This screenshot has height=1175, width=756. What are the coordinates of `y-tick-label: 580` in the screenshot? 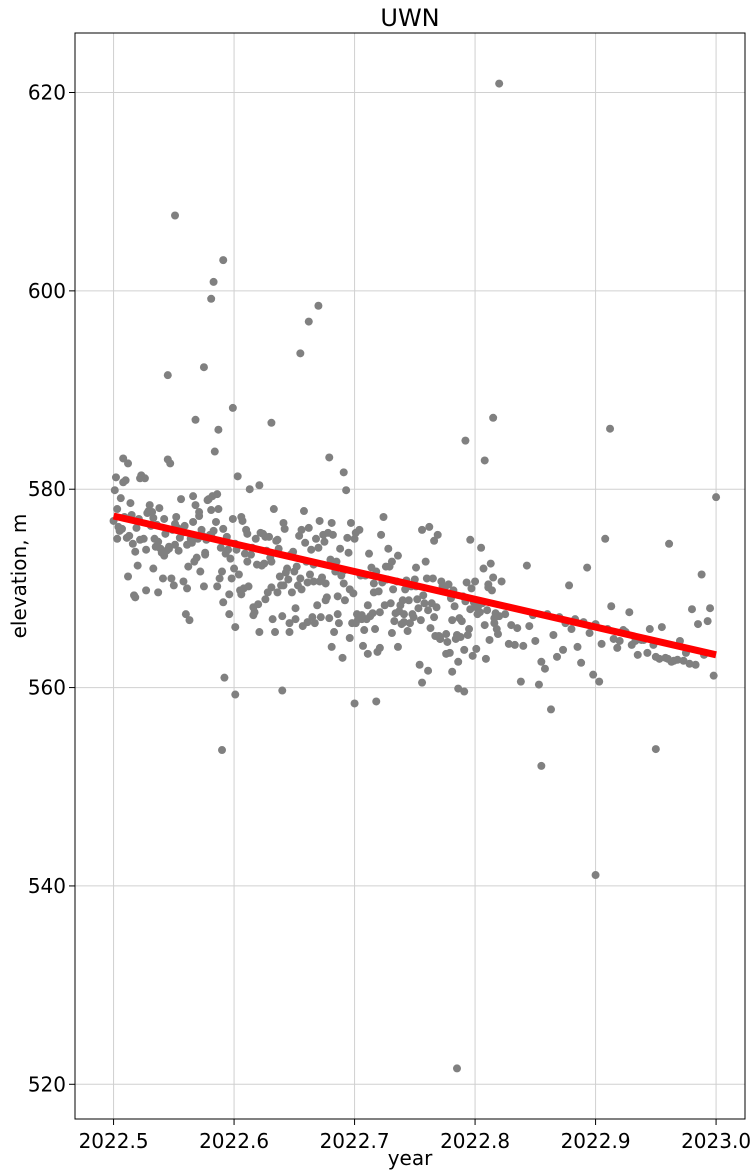 It's located at (47, 489).